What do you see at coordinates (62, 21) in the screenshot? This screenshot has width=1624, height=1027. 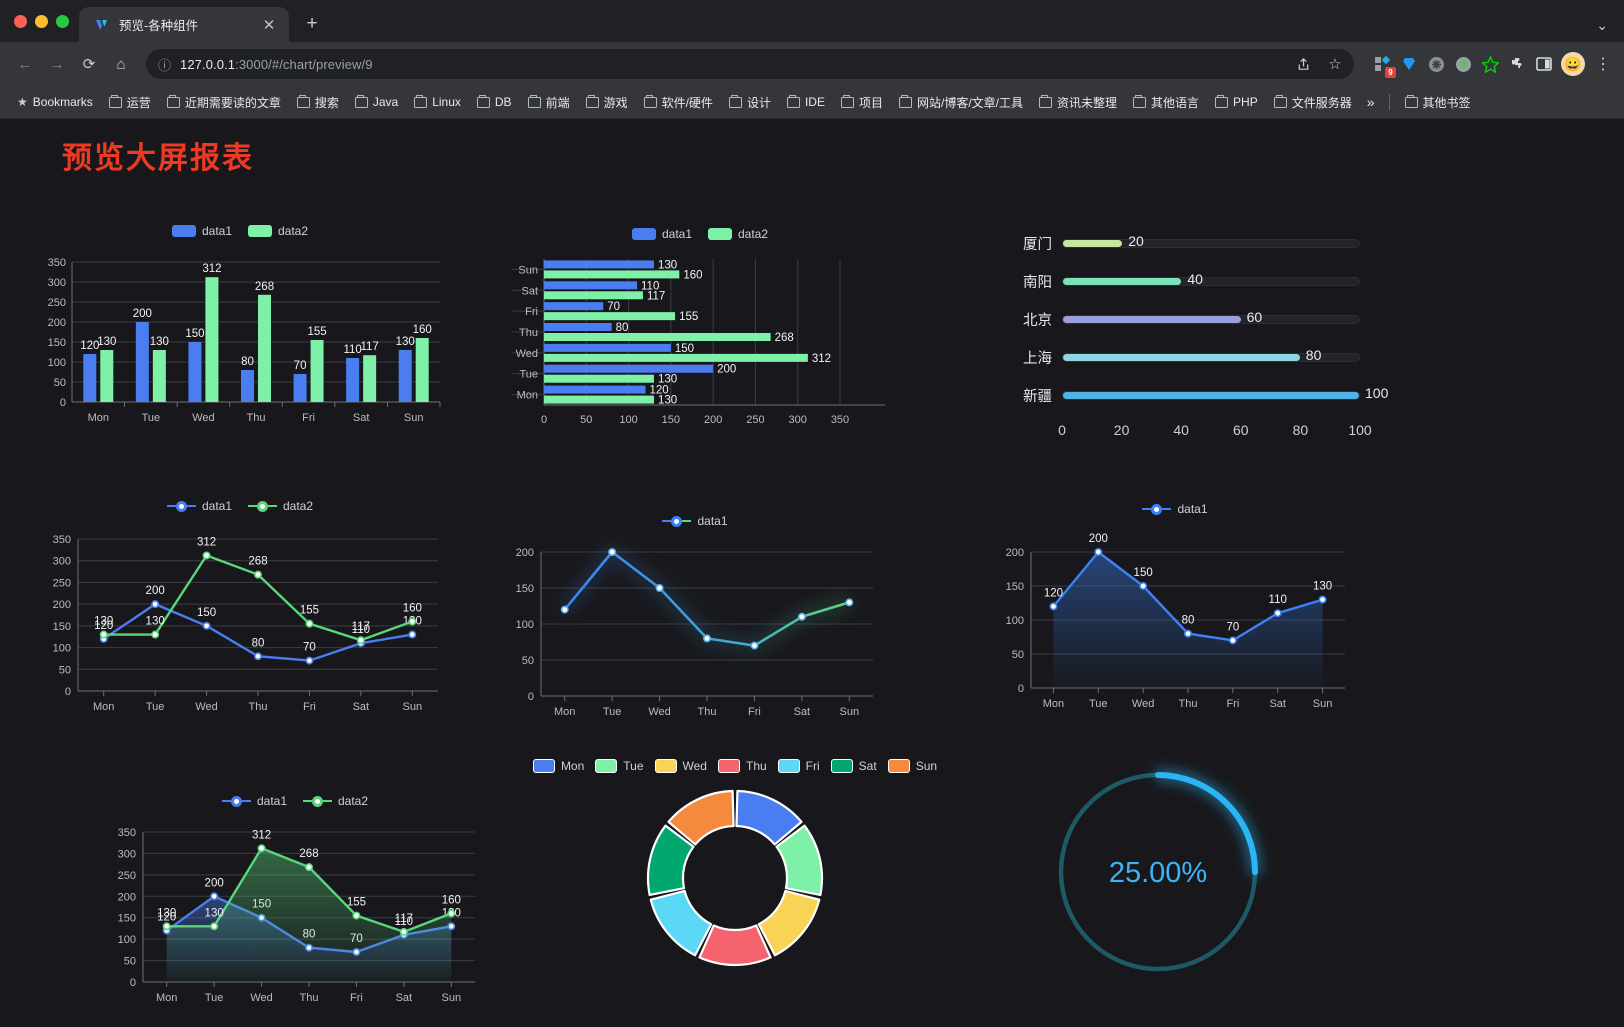 I see `maximize-window-button` at bounding box center [62, 21].